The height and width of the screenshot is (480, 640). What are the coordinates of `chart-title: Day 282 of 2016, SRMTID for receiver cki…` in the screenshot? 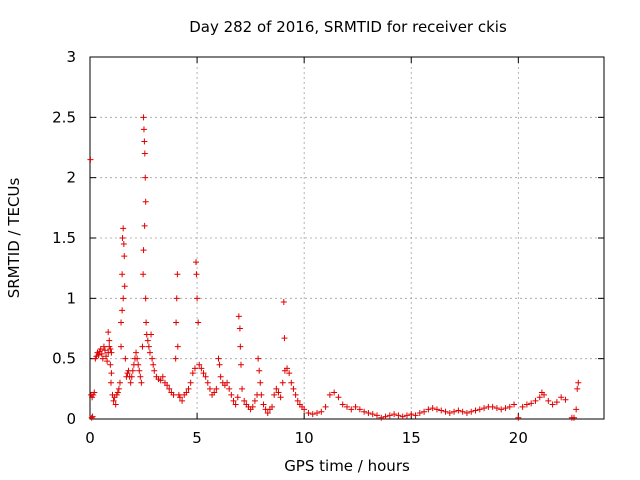 It's located at (348, 27).